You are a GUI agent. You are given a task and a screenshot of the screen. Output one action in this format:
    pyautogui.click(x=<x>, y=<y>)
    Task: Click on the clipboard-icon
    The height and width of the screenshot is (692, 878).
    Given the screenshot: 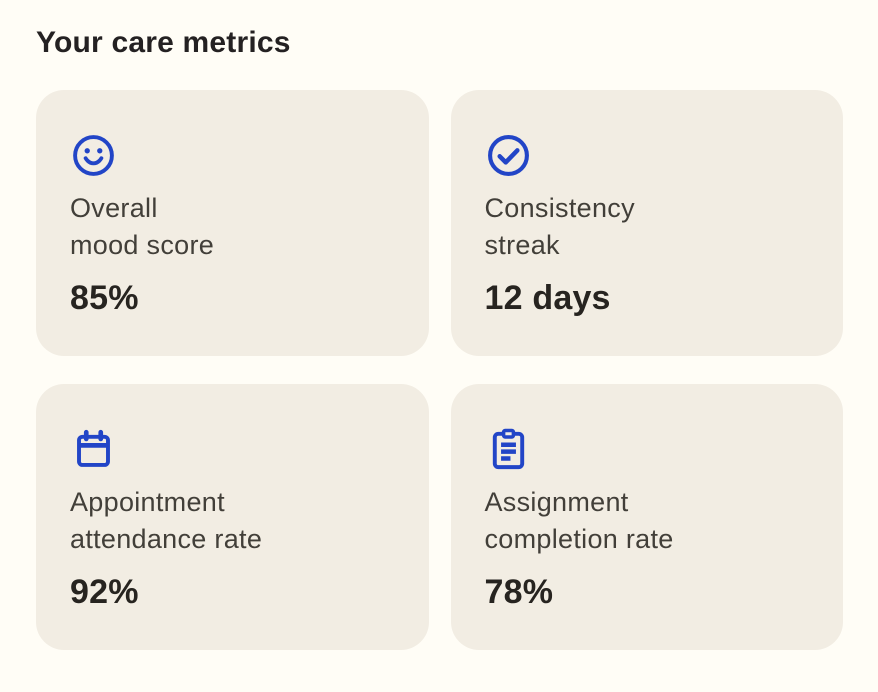 What is the action you would take?
    pyautogui.click(x=508, y=449)
    